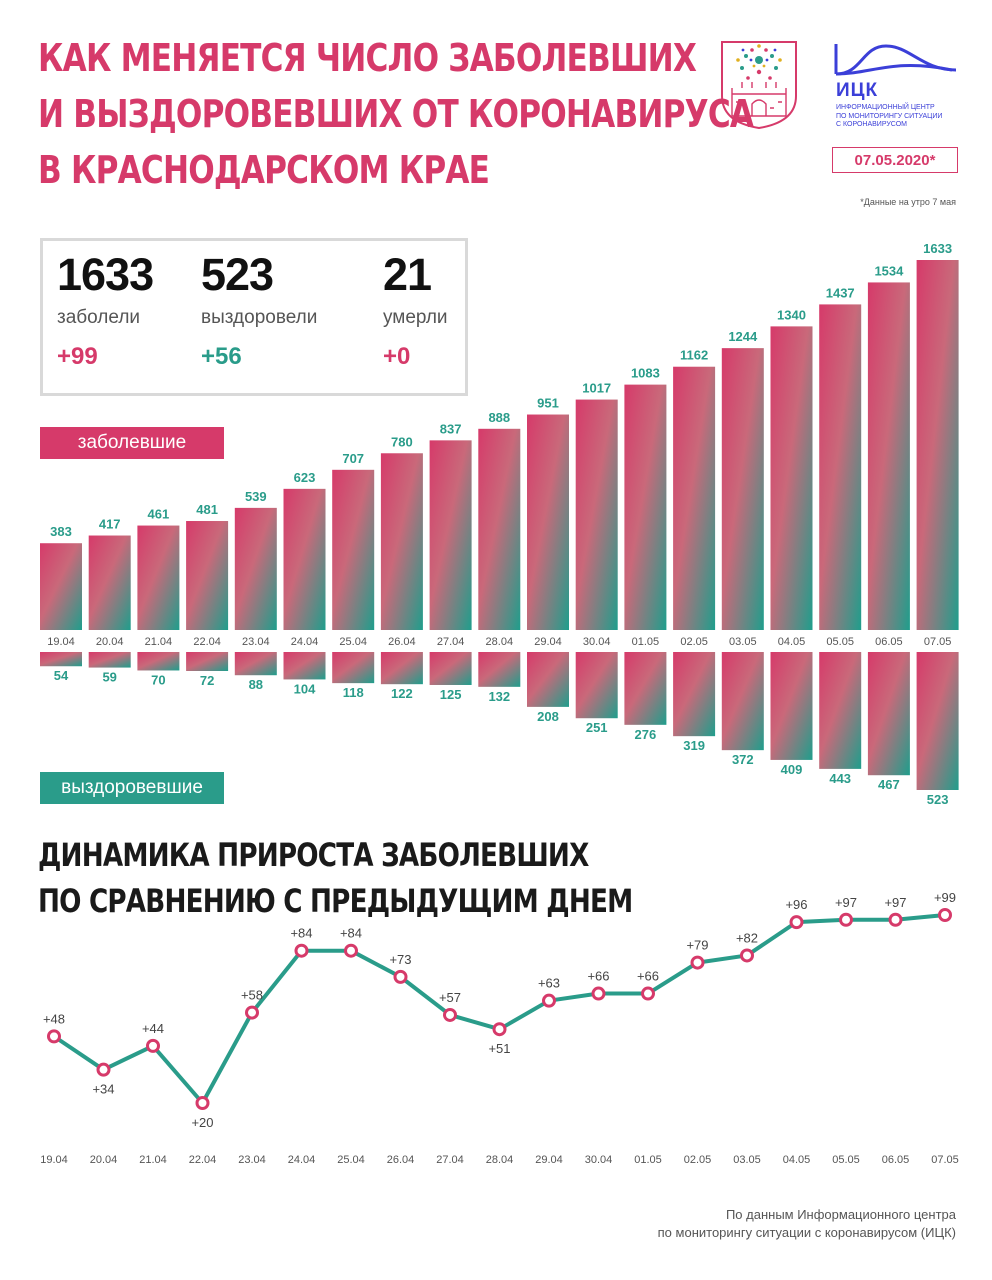 The image size is (992, 1280). What do you see at coordinates (599, 1160) in the screenshot?
I see `growth-x-tick-label: 30.04` at bounding box center [599, 1160].